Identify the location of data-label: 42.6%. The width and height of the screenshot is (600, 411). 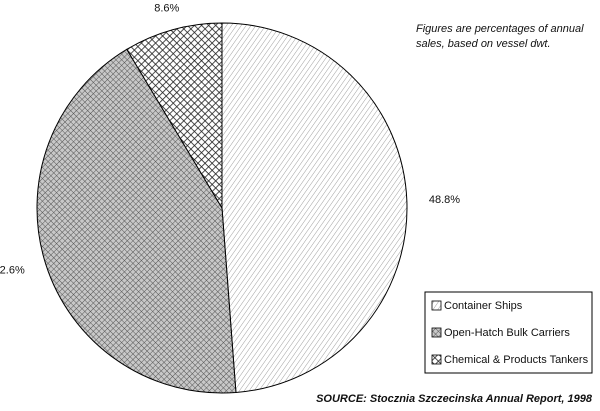
(12, 271).